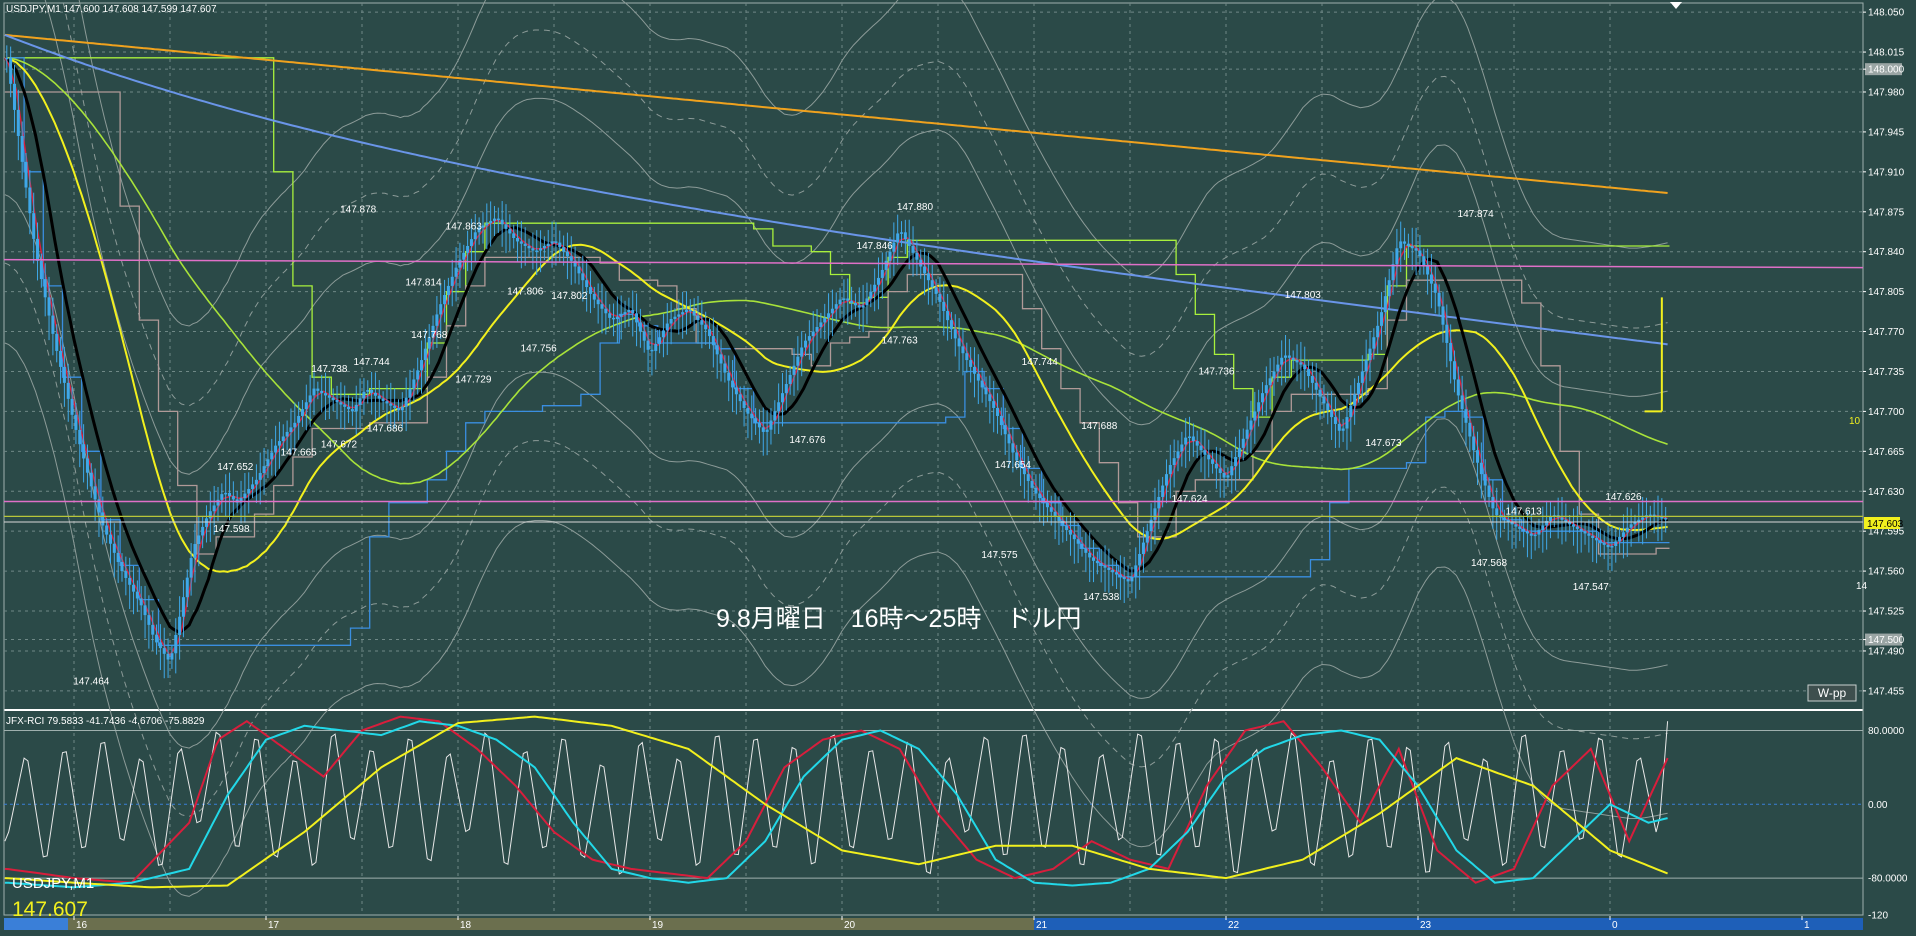 This screenshot has height=936, width=1916. I want to click on chart-title: 9.8月曜日 16時～25時 ドル円, so click(898, 619).